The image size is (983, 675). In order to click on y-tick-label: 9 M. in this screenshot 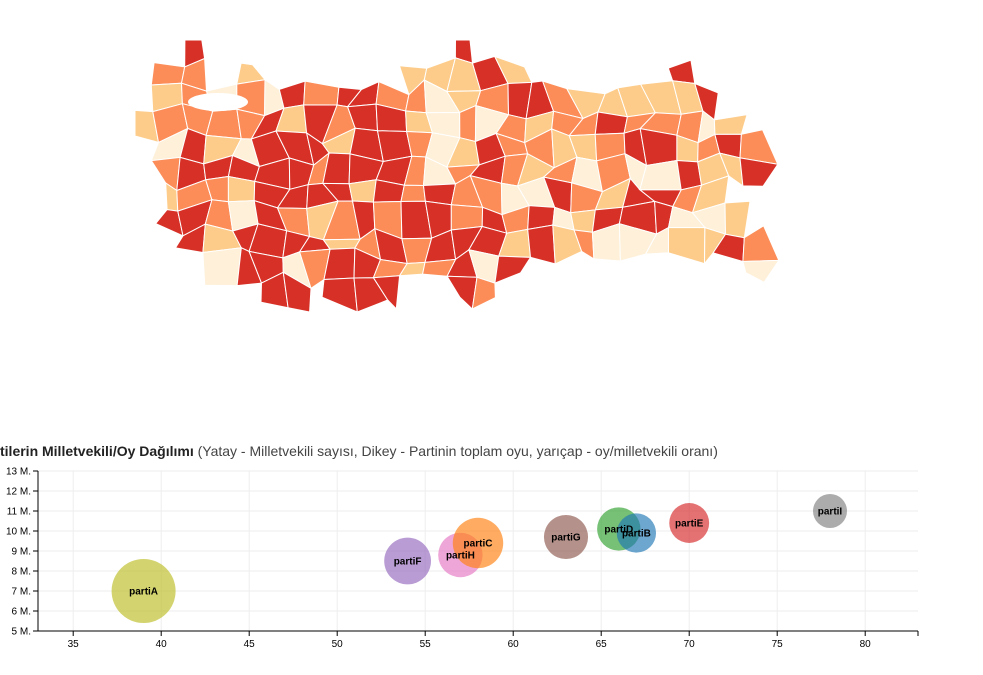, I will do `click(21, 552)`.